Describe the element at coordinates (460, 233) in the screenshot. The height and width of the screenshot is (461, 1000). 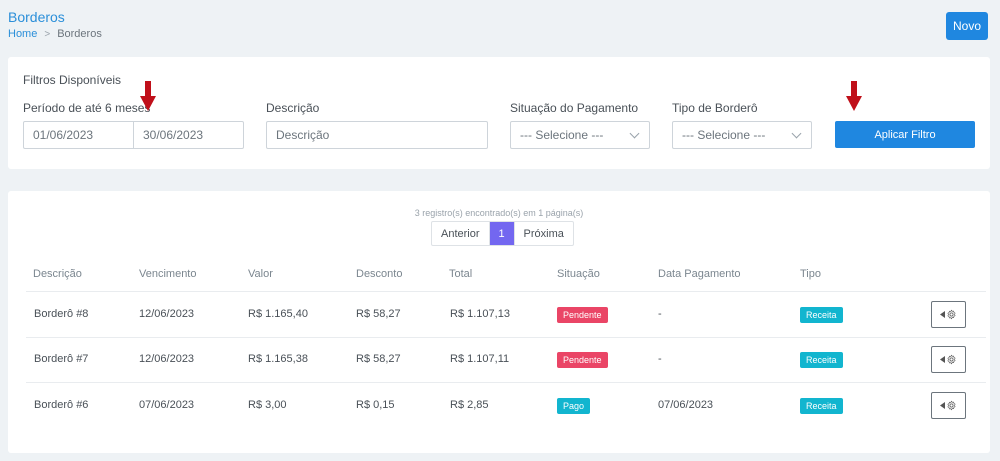
I see `pagination-prev-button: Anterior` at that location.